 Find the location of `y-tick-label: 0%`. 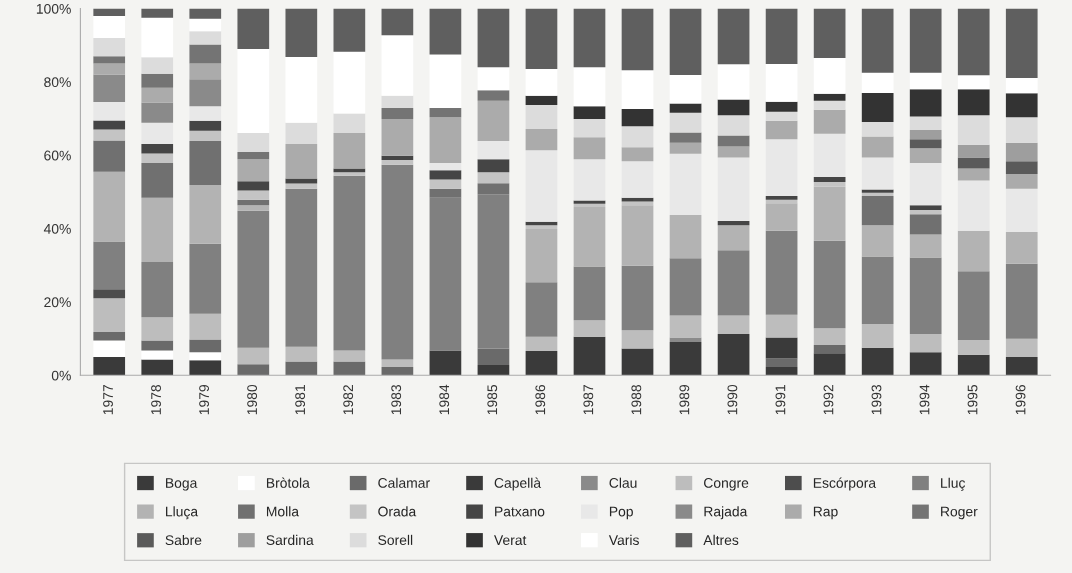

y-tick-label: 0% is located at coordinates (61, 375).